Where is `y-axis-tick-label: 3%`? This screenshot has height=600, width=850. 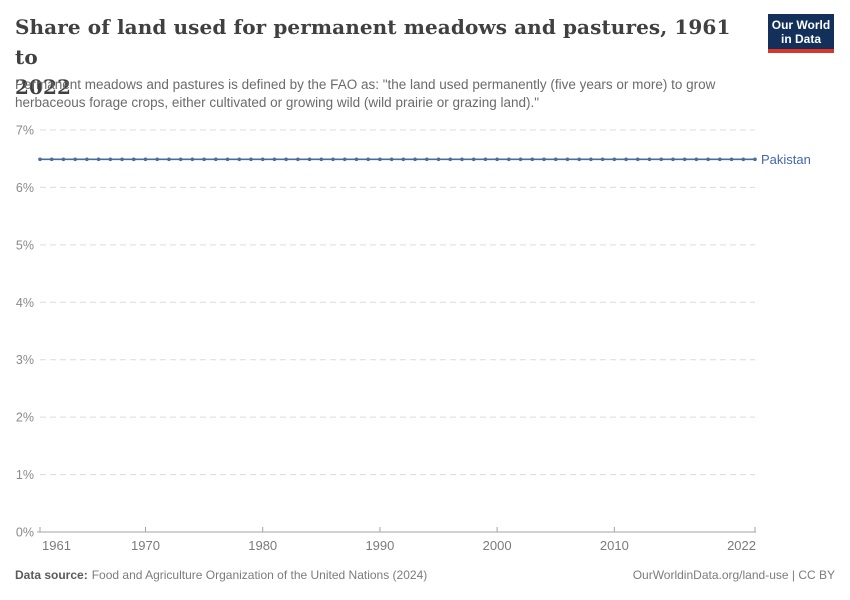
y-axis-tick-label: 3% is located at coordinates (25, 360).